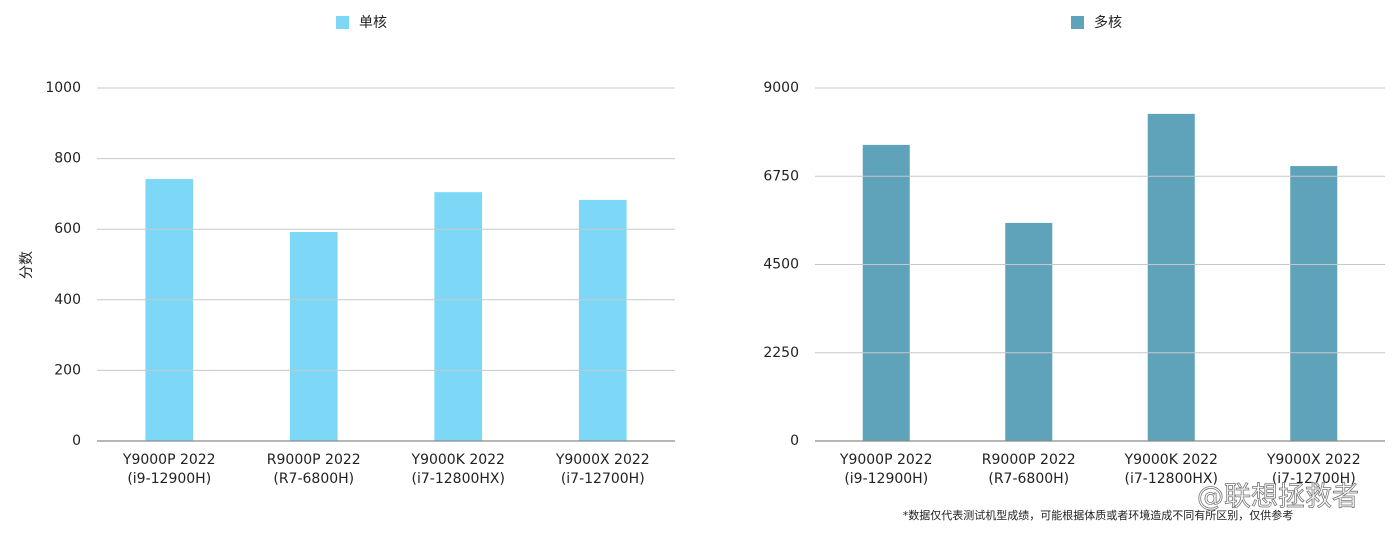 Image resolution: width=1400 pixels, height=534 pixels. What do you see at coordinates (67, 159) in the screenshot?
I see `y-tick-label: 800` at bounding box center [67, 159].